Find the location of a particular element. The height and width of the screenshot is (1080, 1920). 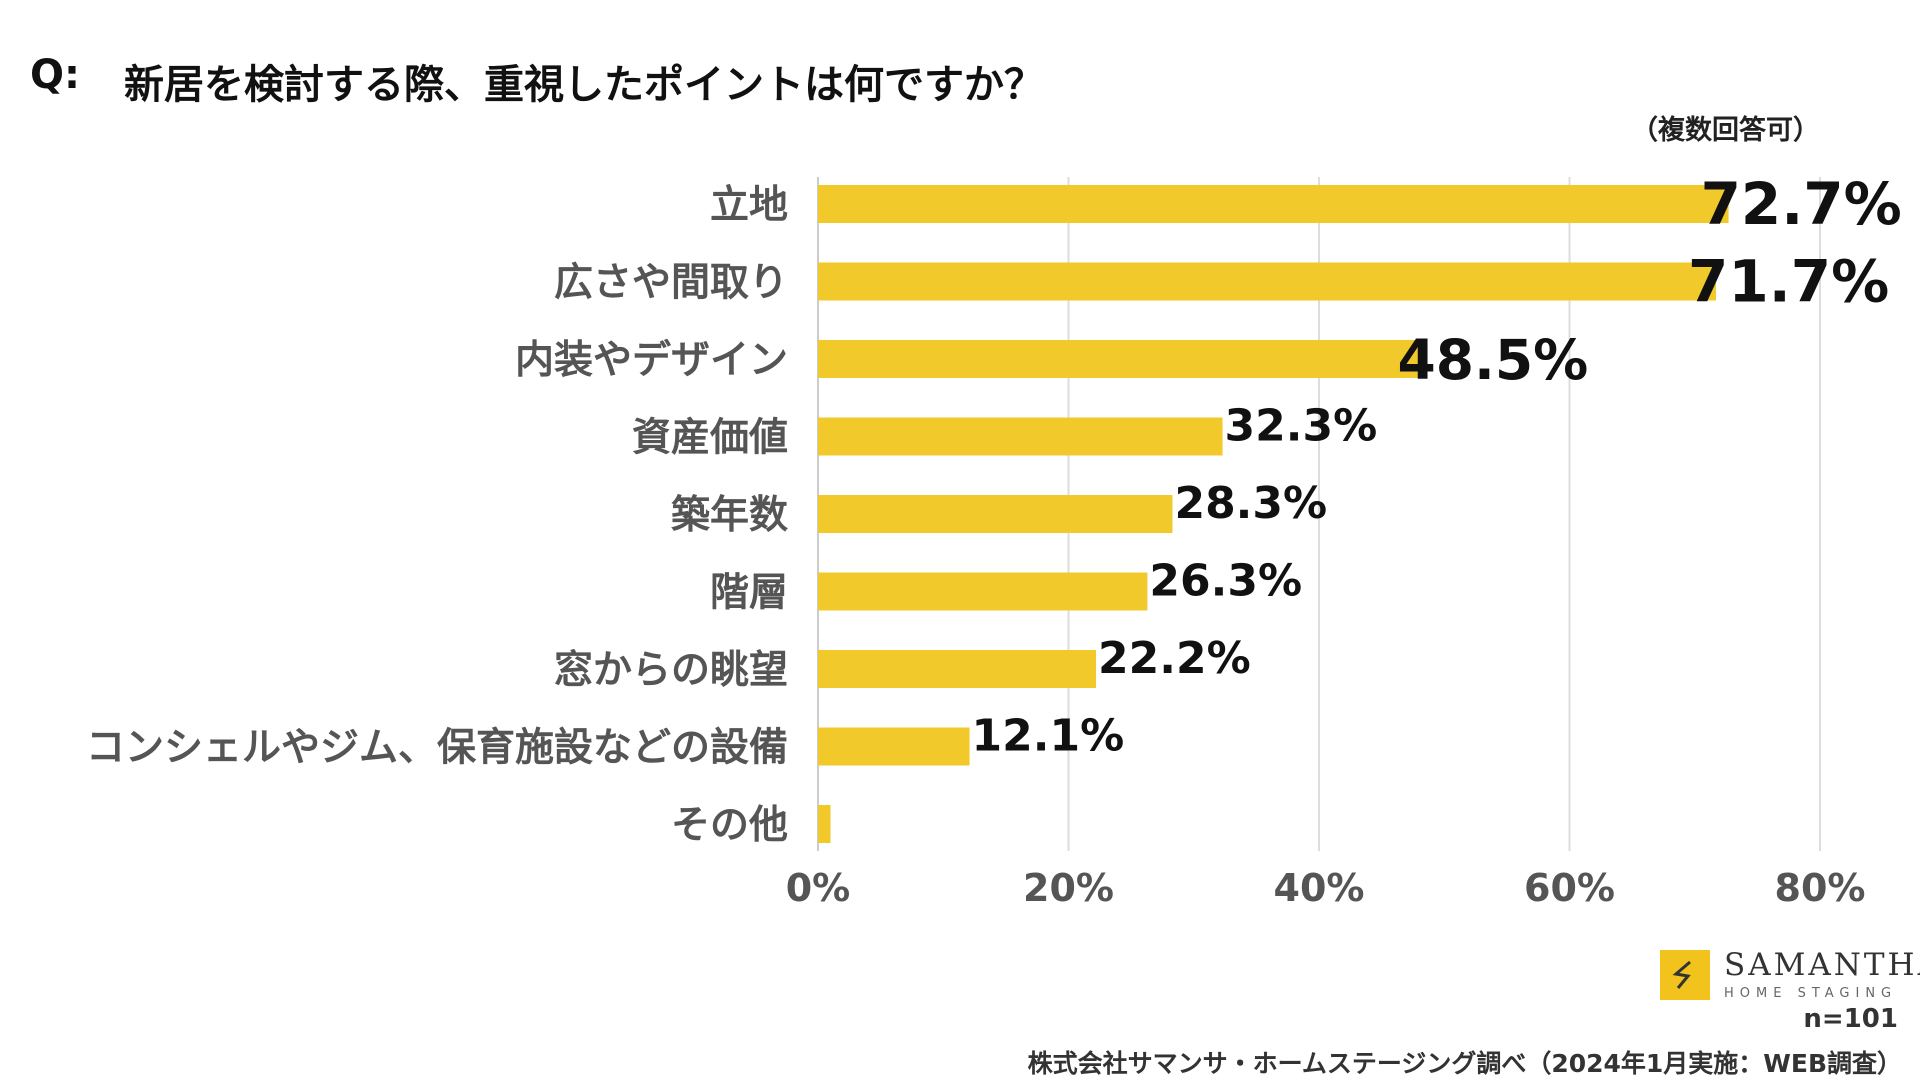

question-prefix: Q: is located at coordinates (55, 75).